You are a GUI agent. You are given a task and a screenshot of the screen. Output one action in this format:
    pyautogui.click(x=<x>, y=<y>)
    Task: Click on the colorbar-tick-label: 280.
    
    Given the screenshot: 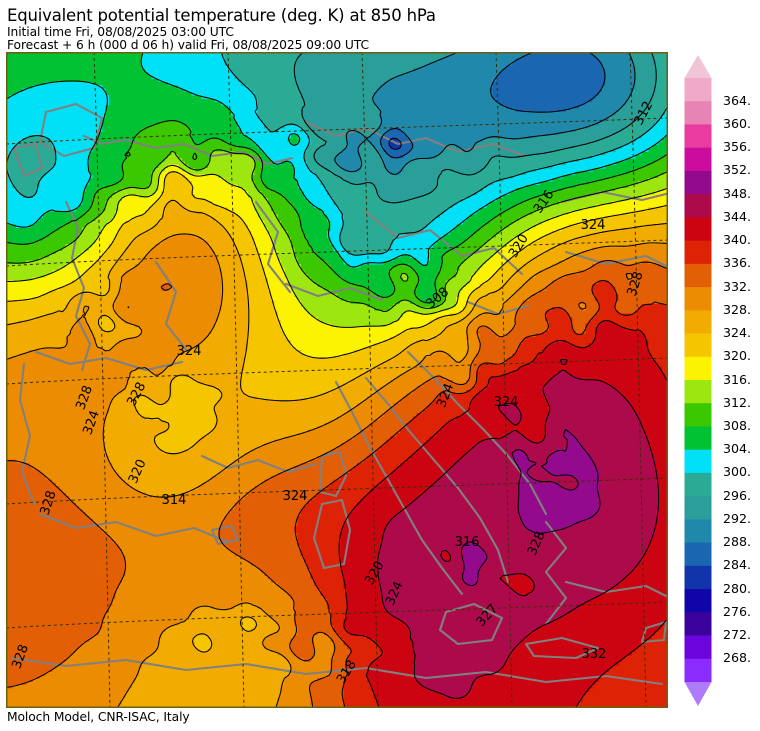 What is the action you would take?
    pyautogui.click(x=737, y=588)
    